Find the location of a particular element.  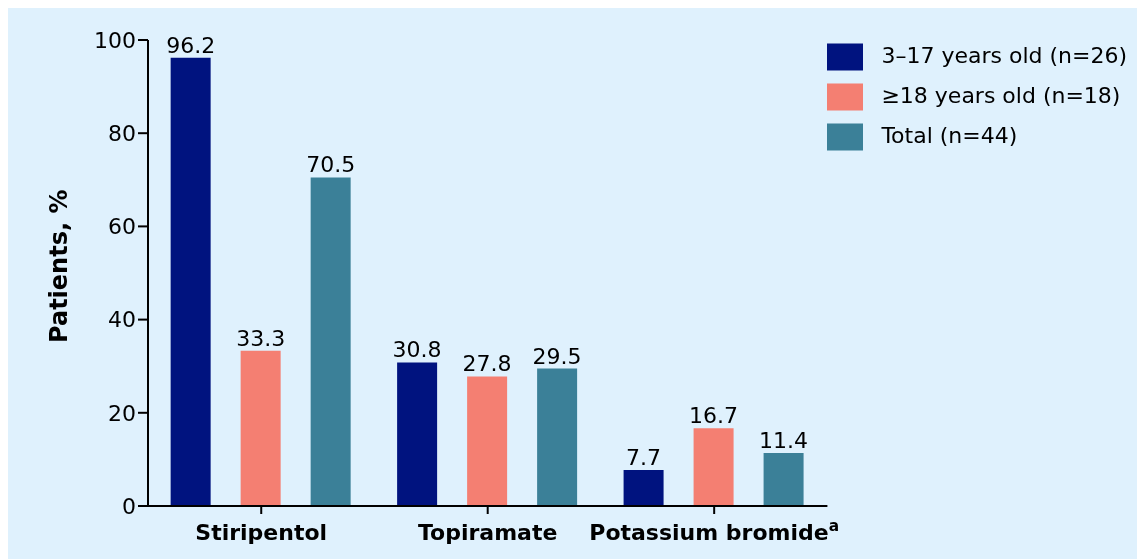

data-label: 27.8 is located at coordinates (487, 364).